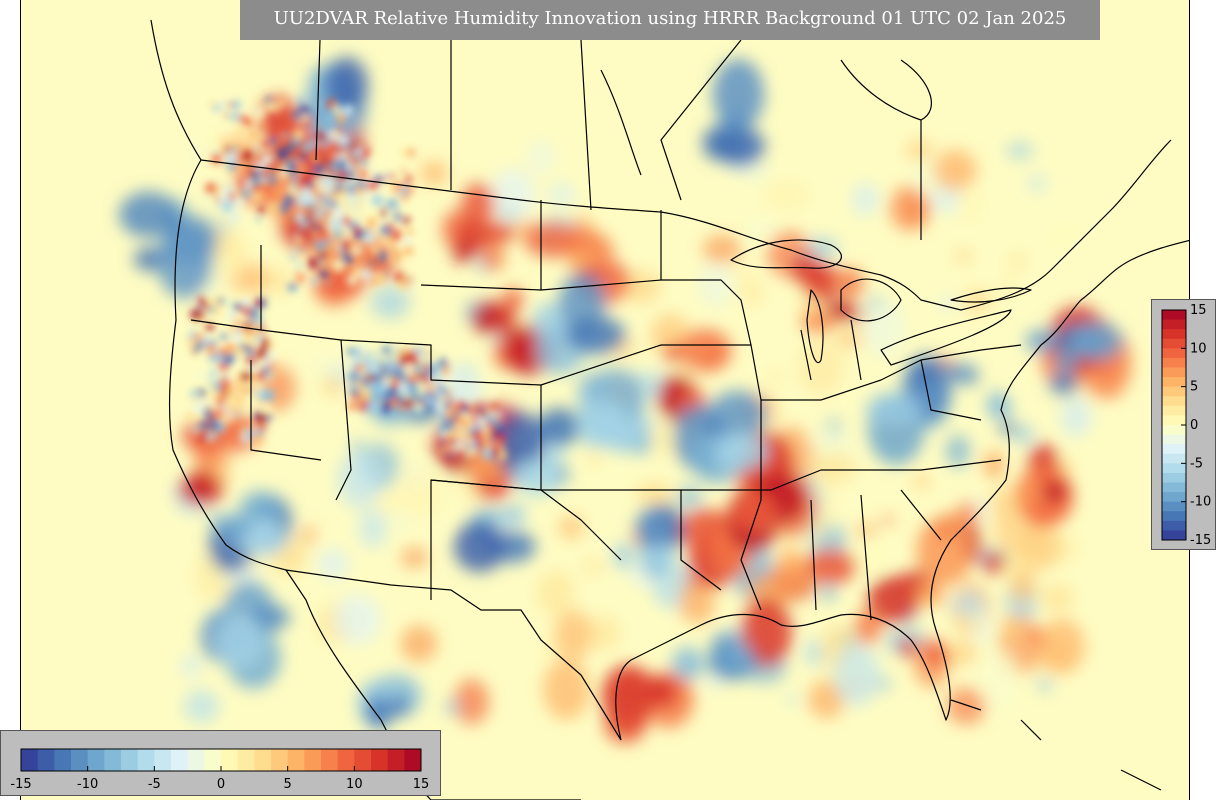 Image resolution: width=1216 pixels, height=800 pixels. What do you see at coordinates (886, 90) in the screenshot?
I see `hudson-bay-edge` at bounding box center [886, 90].